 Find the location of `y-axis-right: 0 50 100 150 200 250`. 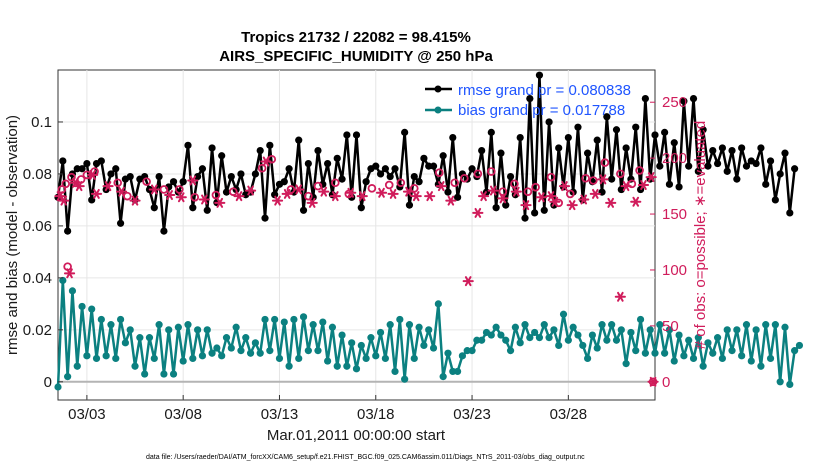

y-axis-right: 0 50 100 150 200 250 is located at coordinates (668, 242).